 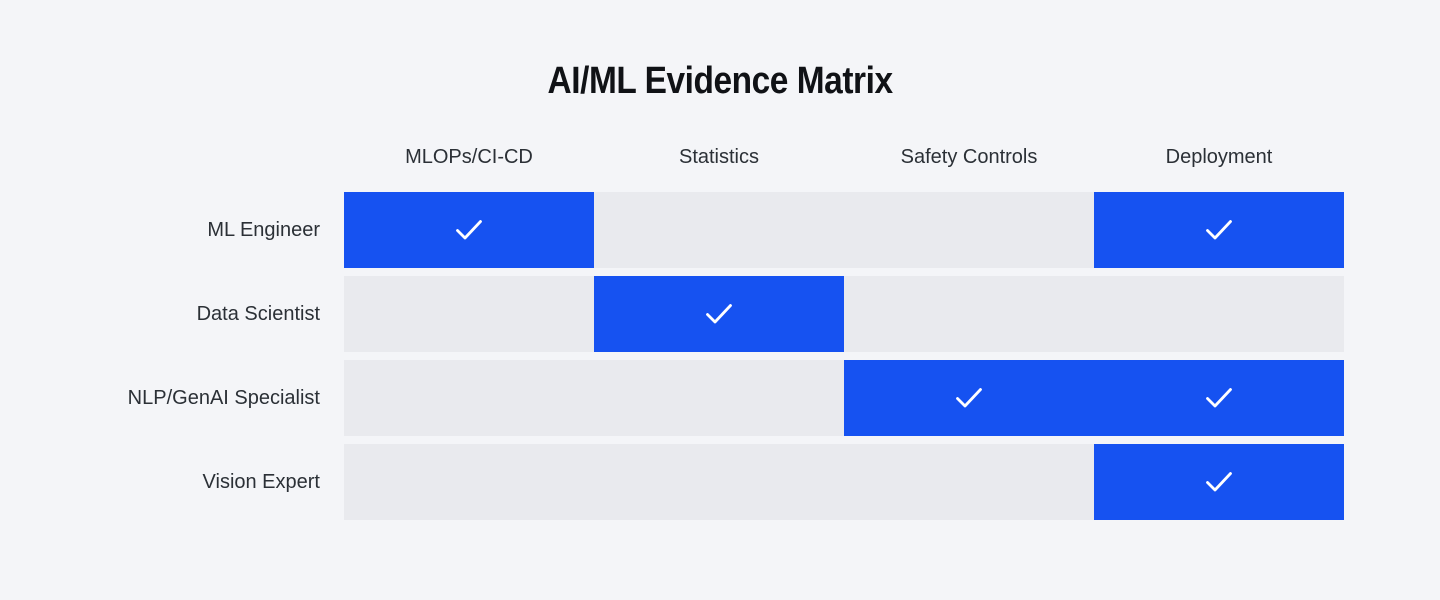 I want to click on row-label-ml-engineer: ML Engineer, so click(x=263, y=230).